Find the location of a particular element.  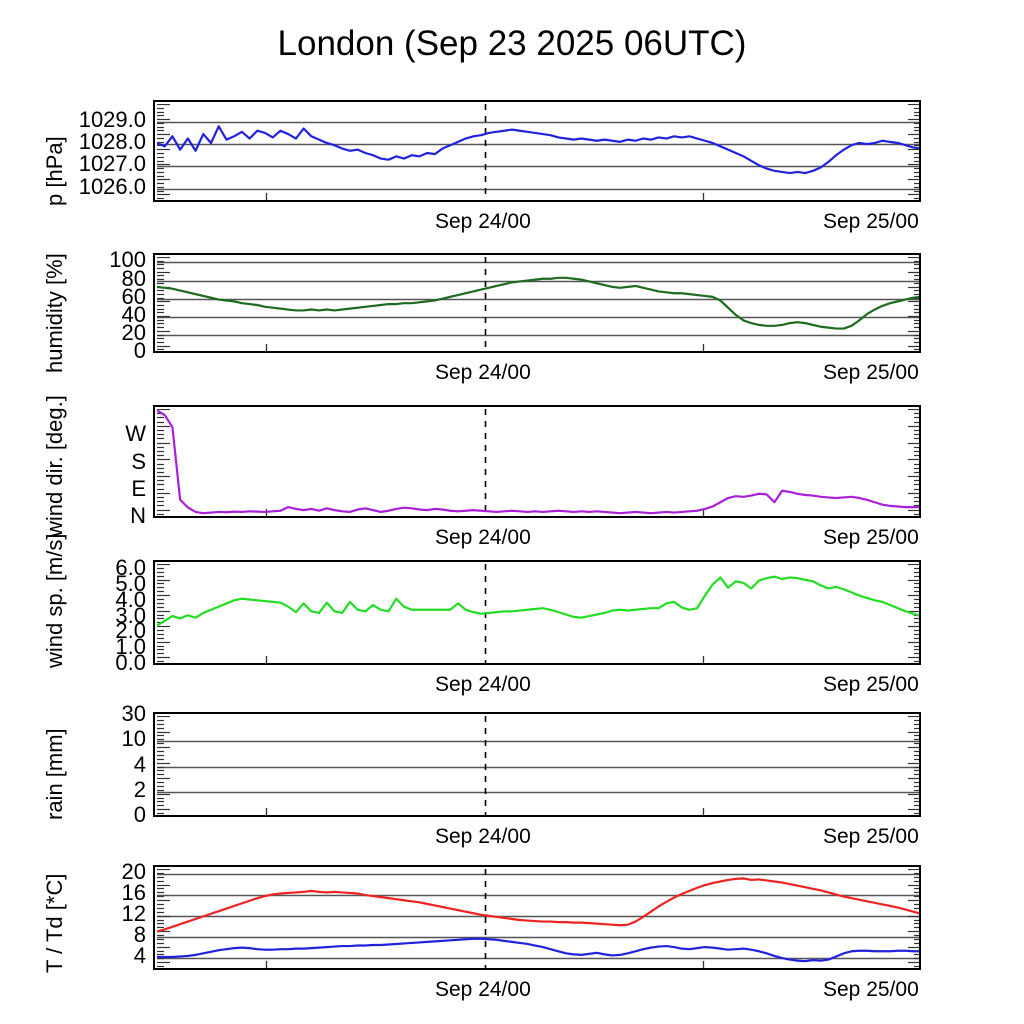

ytick-label-humidity: 100 is located at coordinates (127, 260).